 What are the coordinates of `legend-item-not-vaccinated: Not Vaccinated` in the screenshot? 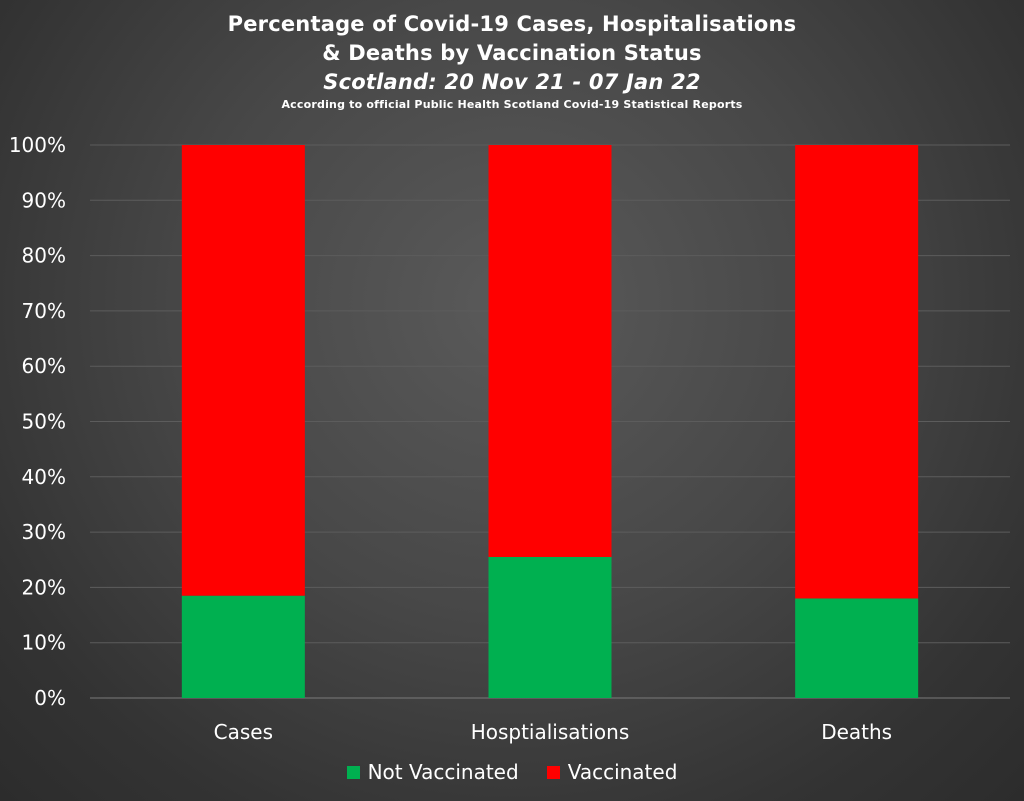 It's located at (432, 772).